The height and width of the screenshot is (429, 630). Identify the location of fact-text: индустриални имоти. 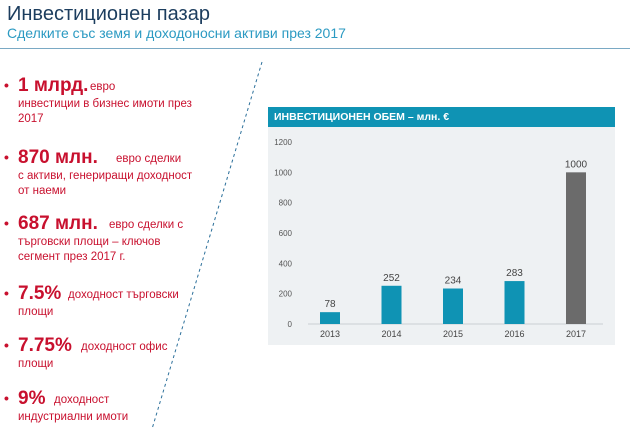
(73, 417).